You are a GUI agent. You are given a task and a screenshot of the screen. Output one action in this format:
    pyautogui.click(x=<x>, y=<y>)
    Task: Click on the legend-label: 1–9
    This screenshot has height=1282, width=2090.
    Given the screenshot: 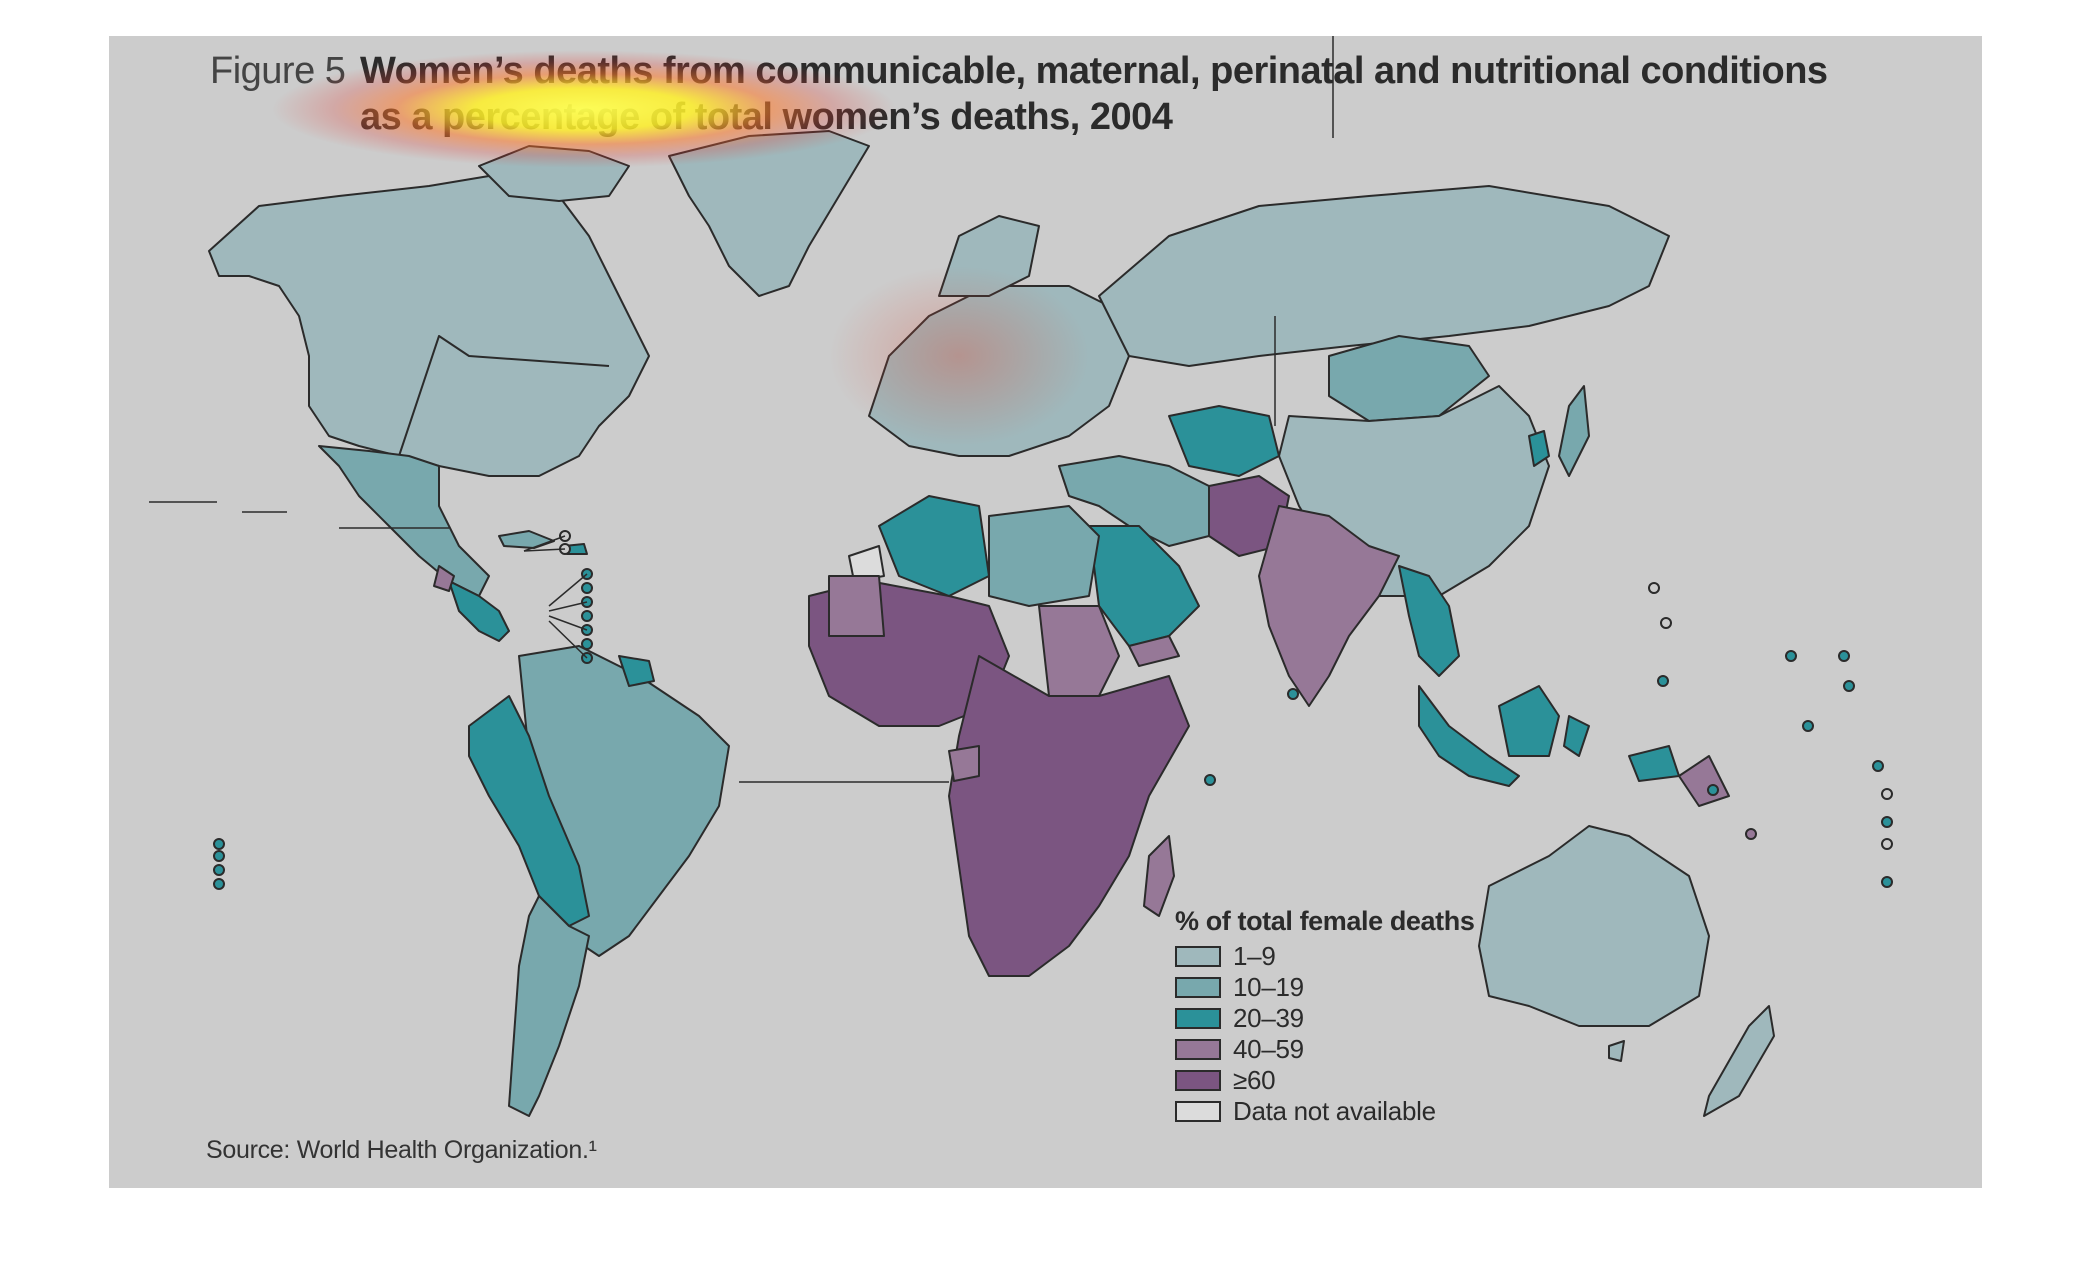 What is the action you would take?
    pyautogui.click(x=1254, y=956)
    